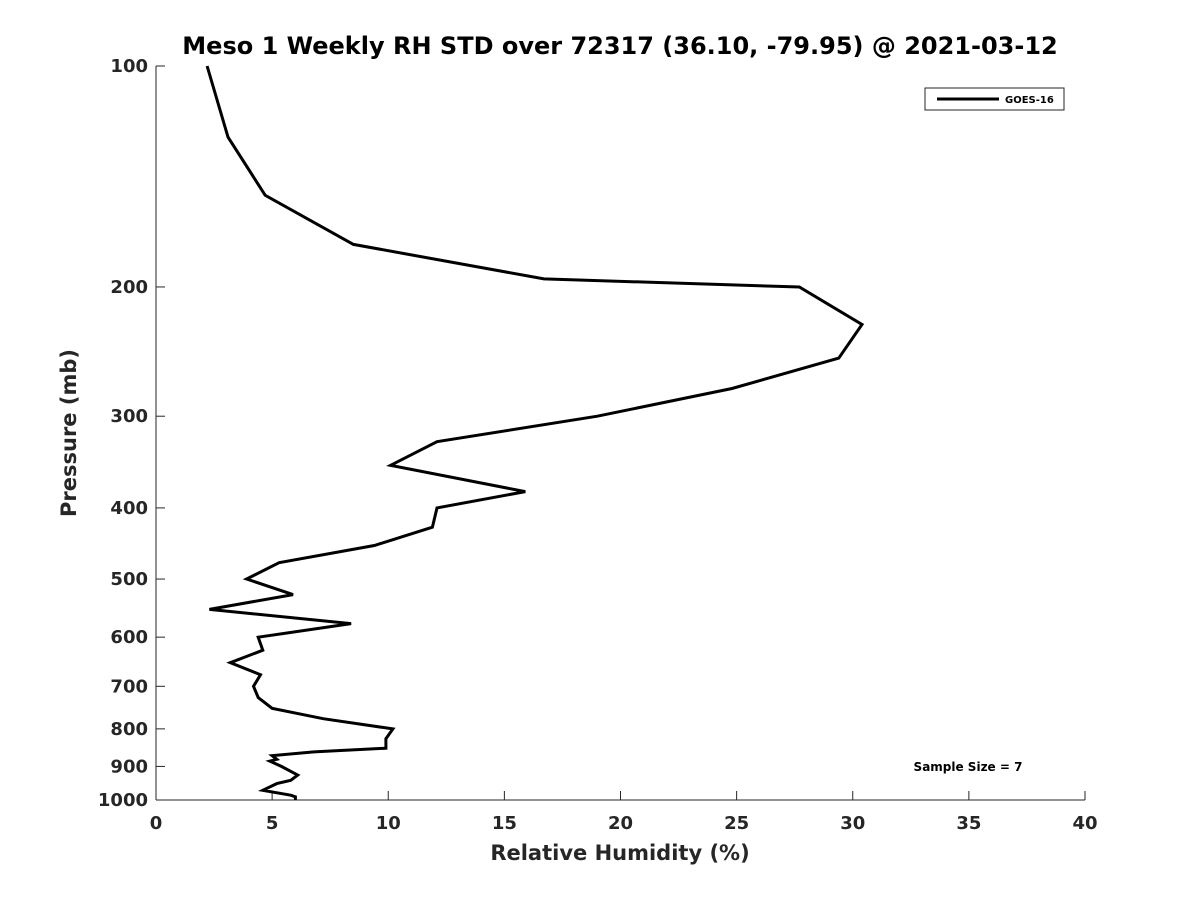 The height and width of the screenshot is (900, 1200). I want to click on x-axis-ticks: 0 5 10 15 20 25 30 35 40, so click(624, 812).